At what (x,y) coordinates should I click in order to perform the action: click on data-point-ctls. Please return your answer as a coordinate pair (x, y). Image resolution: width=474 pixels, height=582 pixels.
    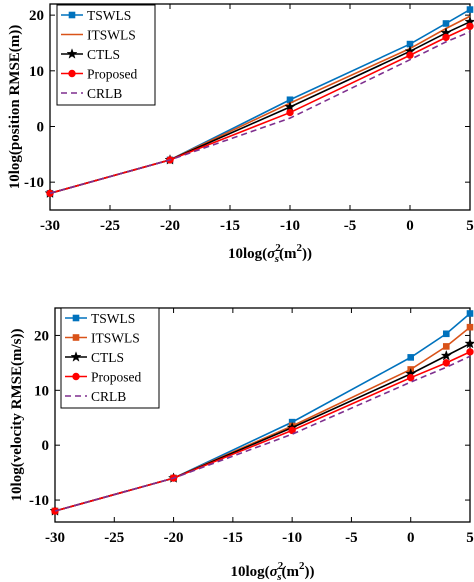
    Looking at the image, I should click on (446, 355).